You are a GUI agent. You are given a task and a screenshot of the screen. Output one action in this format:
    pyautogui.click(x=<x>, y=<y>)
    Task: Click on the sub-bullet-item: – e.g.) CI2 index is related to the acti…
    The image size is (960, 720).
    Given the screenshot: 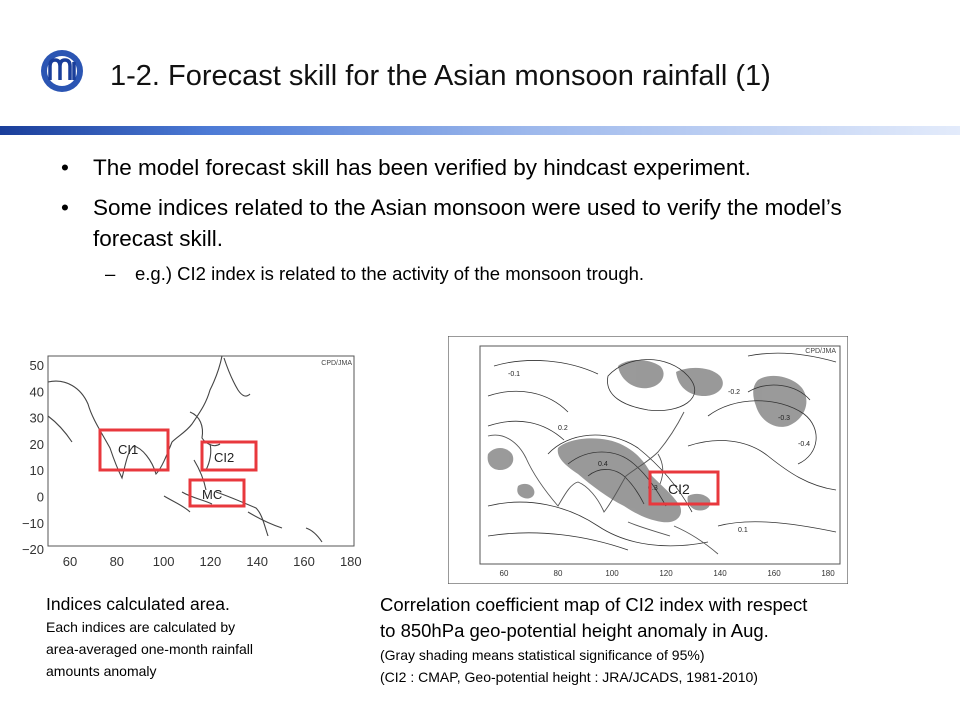 What is the action you would take?
    pyautogui.click(x=485, y=274)
    